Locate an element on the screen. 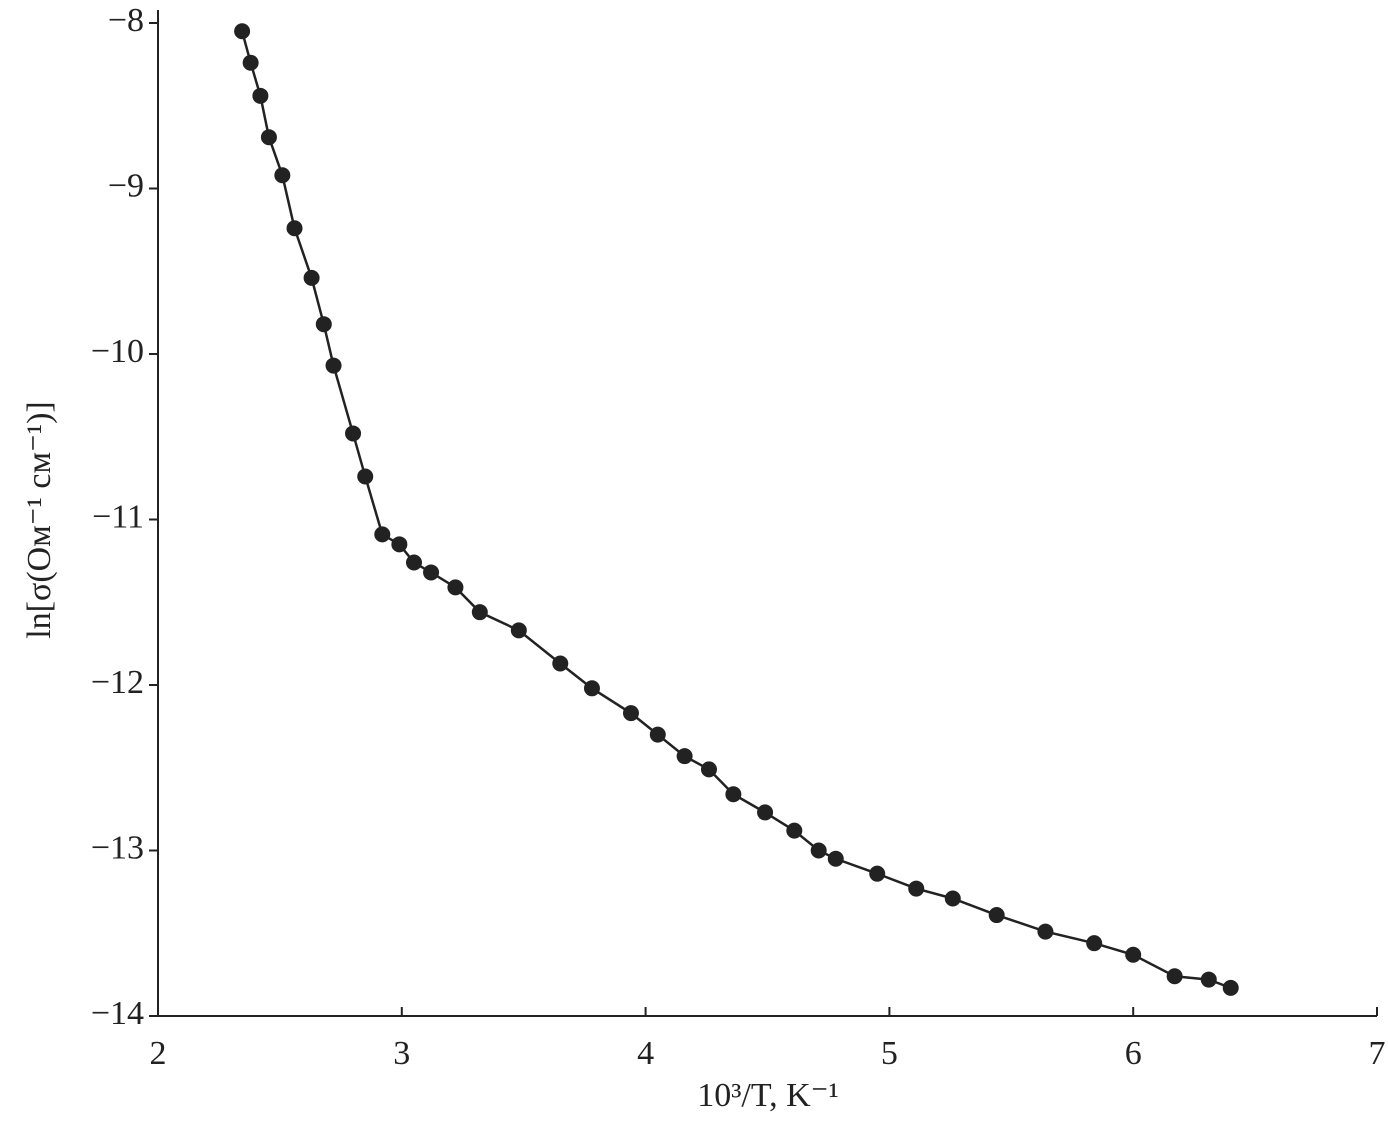 This screenshot has height=1129, width=1388. y-tick-label: −9 is located at coordinates (126, 185).